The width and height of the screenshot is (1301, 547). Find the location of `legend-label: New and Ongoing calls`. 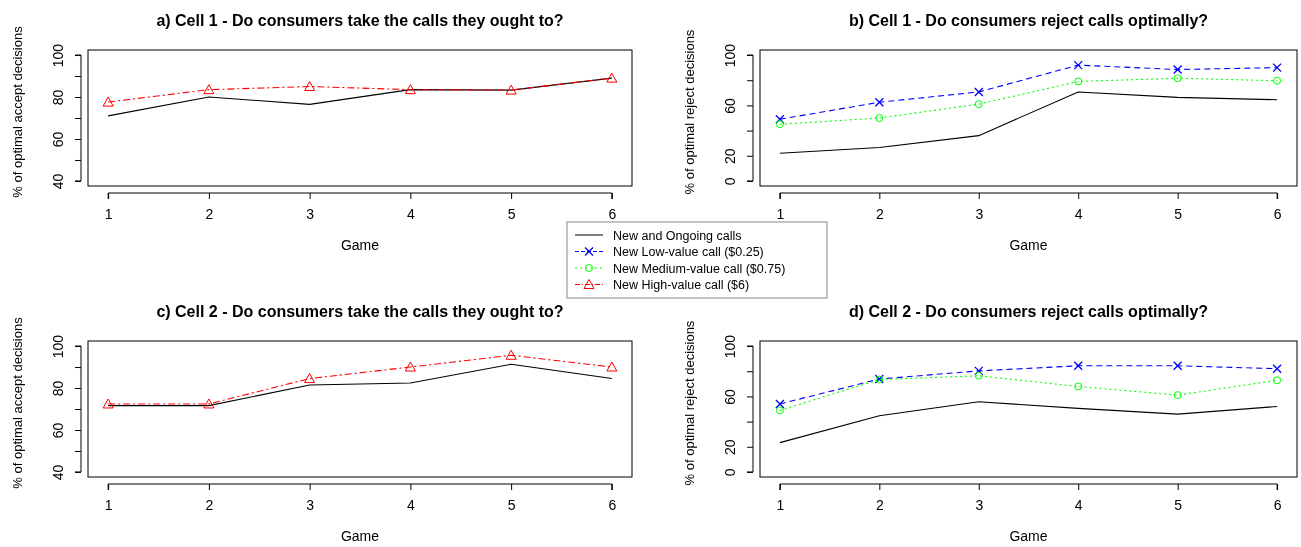

legend-label: New and Ongoing calls is located at coordinates (677, 235).